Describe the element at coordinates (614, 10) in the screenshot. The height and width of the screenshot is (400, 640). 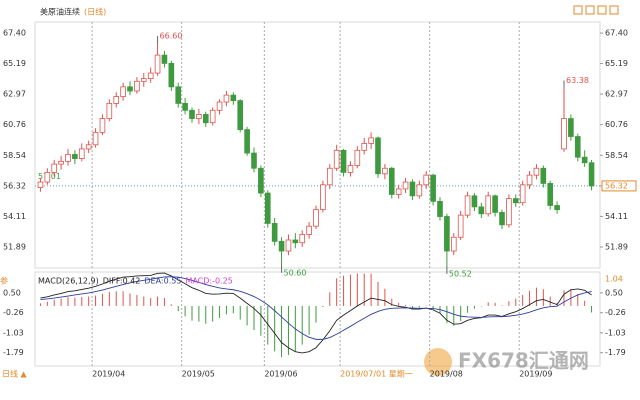
I see `icon-fullscreen` at that location.